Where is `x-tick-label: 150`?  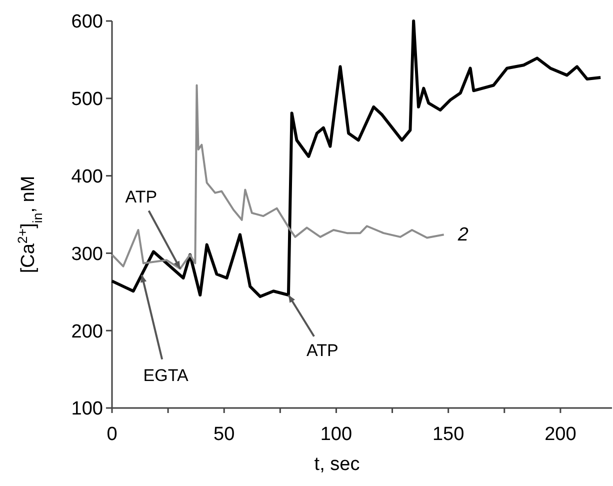
x-tick-label: 150 is located at coordinates (448, 434).